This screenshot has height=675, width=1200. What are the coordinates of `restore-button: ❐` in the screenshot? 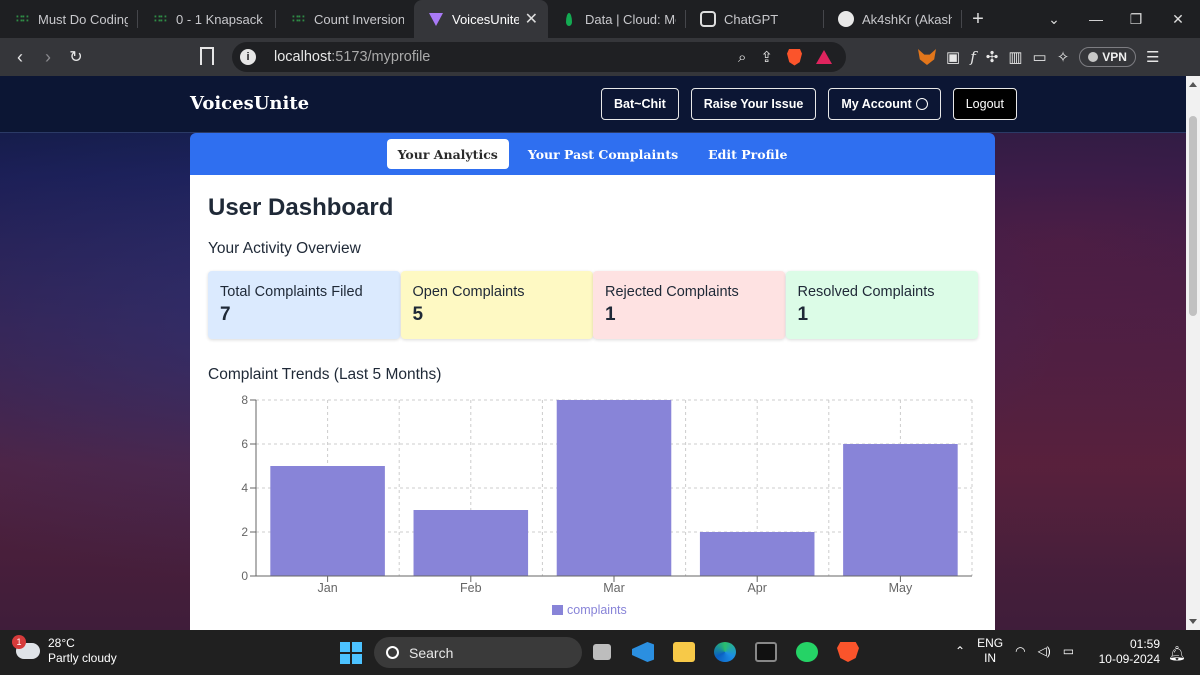 It's located at (1136, 18).